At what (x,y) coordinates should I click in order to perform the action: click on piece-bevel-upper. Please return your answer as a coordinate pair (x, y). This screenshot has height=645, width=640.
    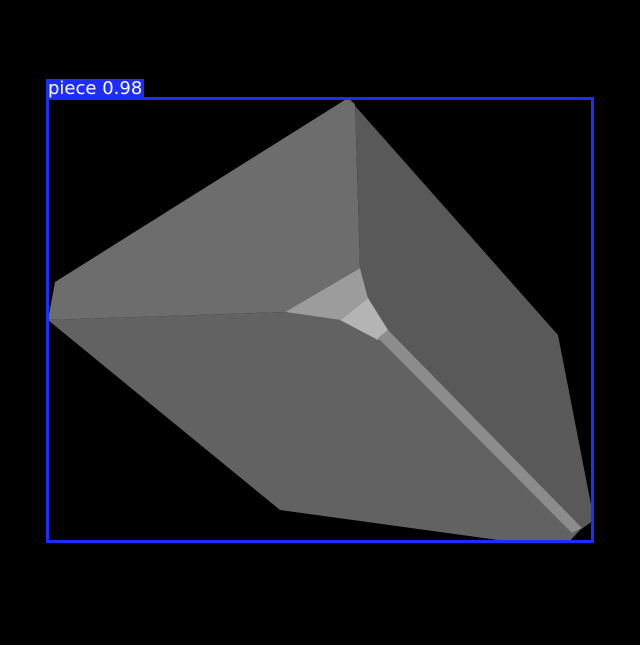
    Looking at the image, I should click on (326, 294).